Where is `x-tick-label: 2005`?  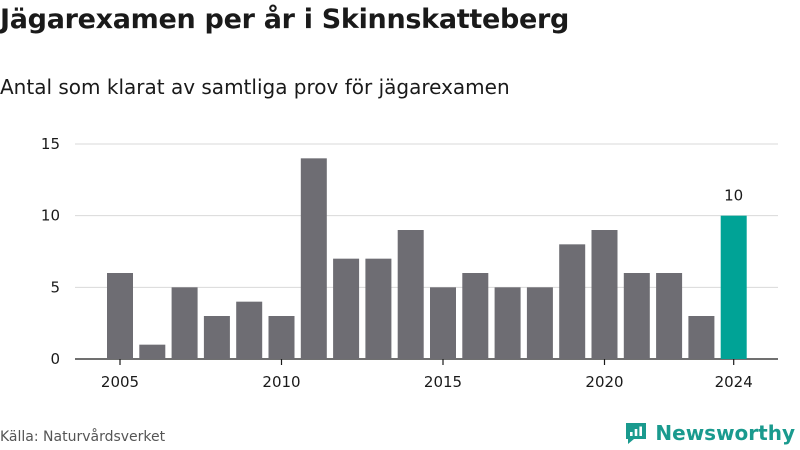
x-tick-label: 2005 is located at coordinates (120, 382).